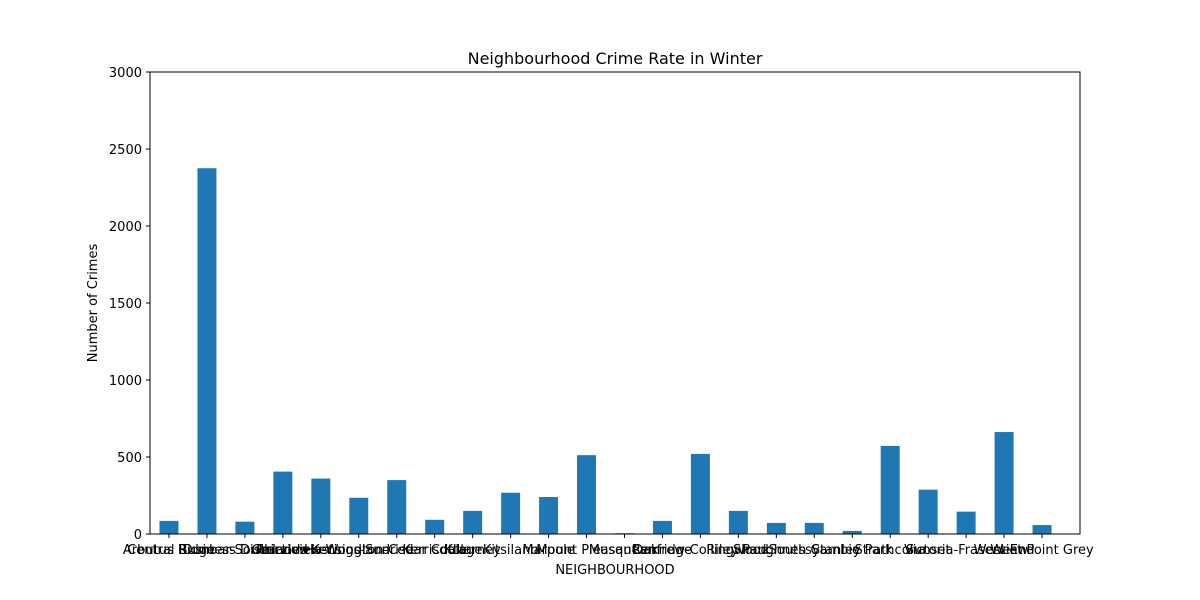 The width and height of the screenshot is (1200, 600). What do you see at coordinates (472, 550) in the screenshot?
I see `x-tick-label-8: Killarney` at bounding box center [472, 550].